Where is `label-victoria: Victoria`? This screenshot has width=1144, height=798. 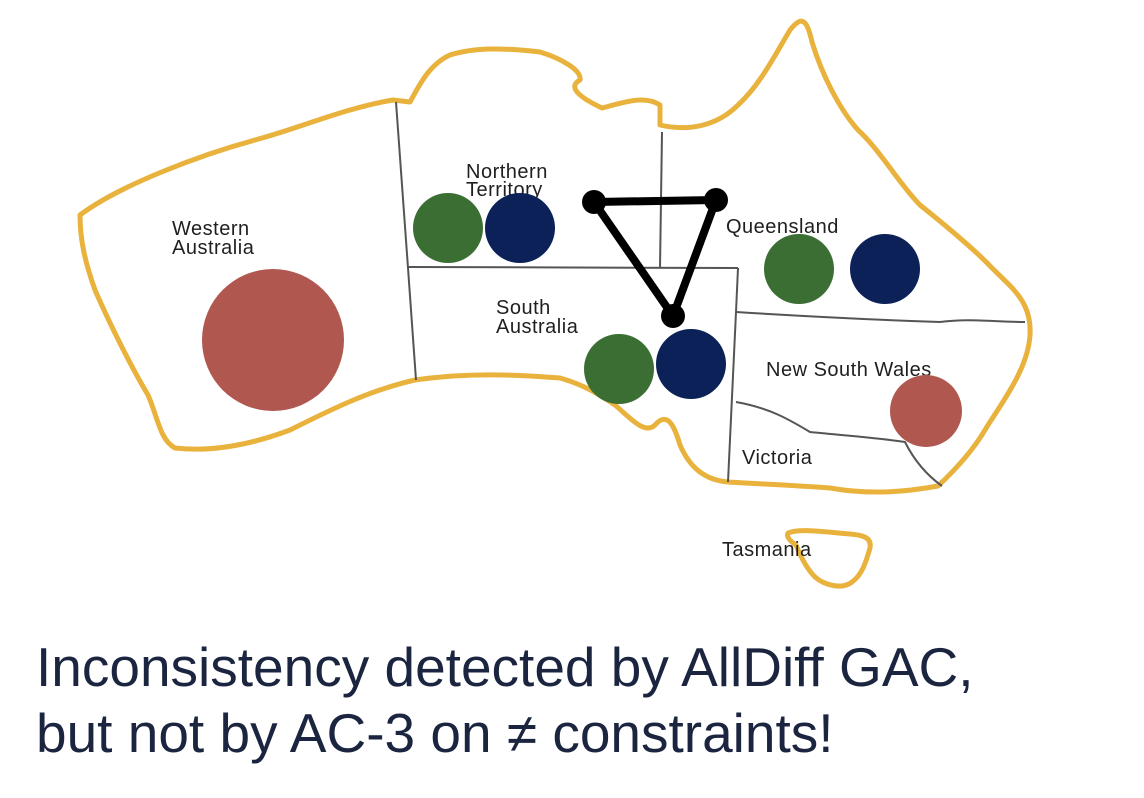 label-victoria: Victoria is located at coordinates (777, 458).